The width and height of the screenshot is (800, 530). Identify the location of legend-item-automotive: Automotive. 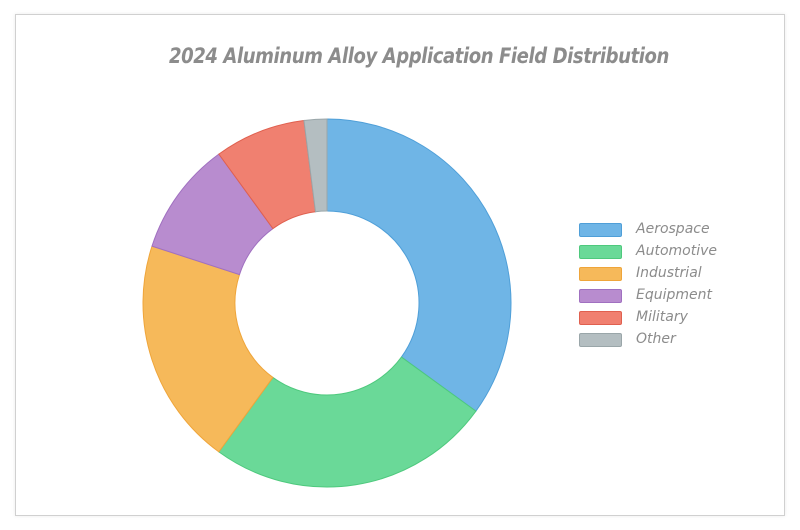
(679, 253).